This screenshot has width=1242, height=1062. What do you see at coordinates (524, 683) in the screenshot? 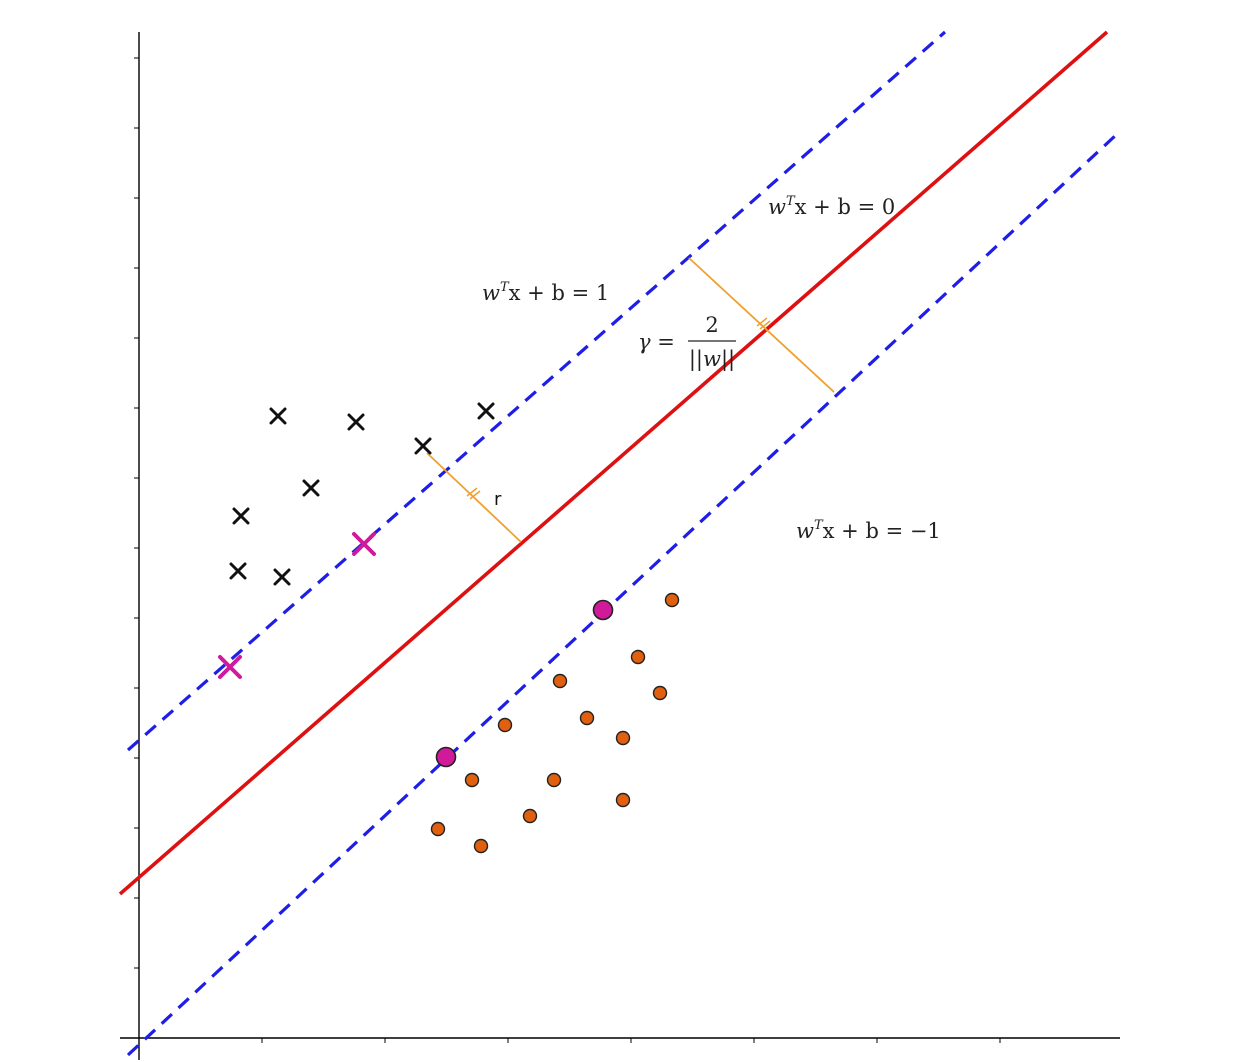
I see `positive-support-vectors` at bounding box center [524, 683].